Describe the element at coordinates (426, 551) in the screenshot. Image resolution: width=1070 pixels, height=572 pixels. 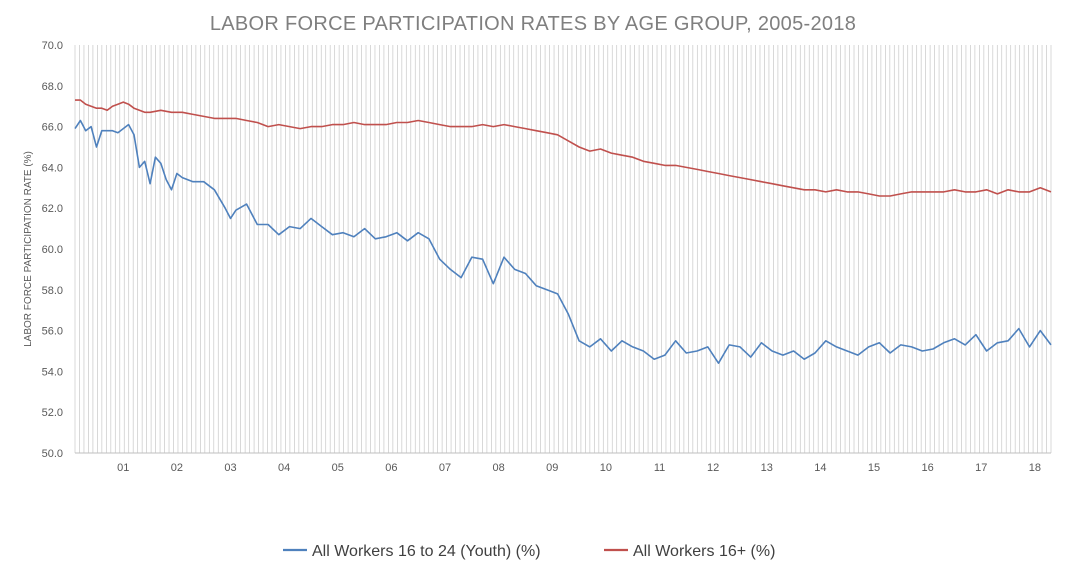
I see `legend-label-youth: All Workers 16 to 24 (Youth) (%)` at that location.